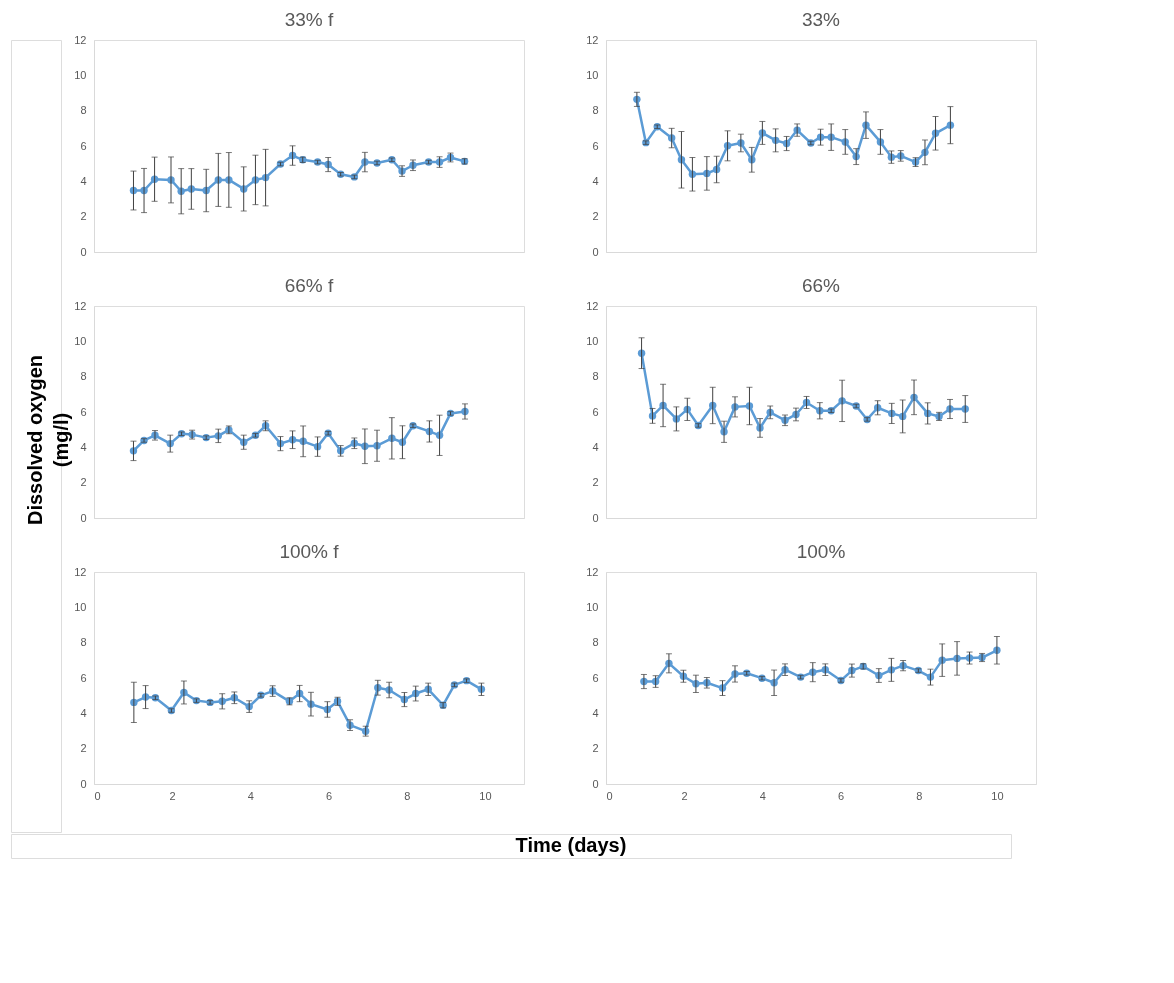 The height and width of the screenshot is (983, 1174). I want to click on chart-title: 100%, so click(821, 551).